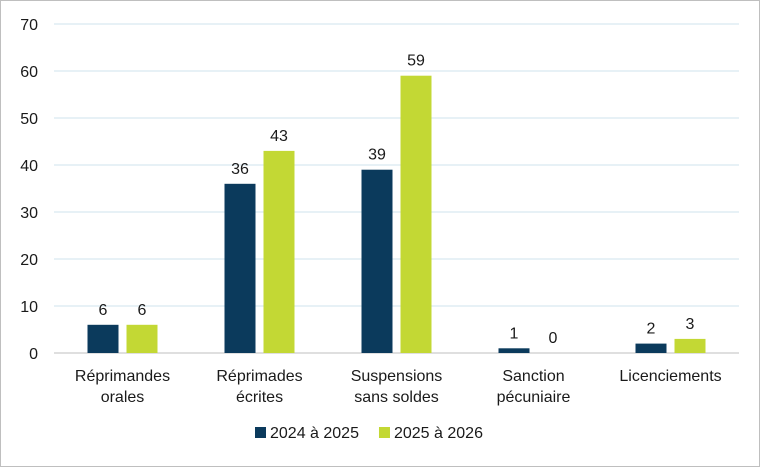 This screenshot has width=760, height=471. I want to click on legend-label: 2024 à 2025, so click(314, 433).